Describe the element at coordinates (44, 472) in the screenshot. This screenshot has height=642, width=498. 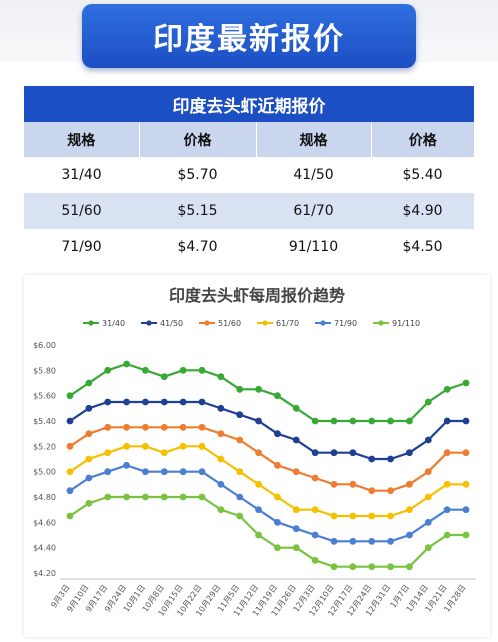
I see `y-tick-label: $5.00` at that location.